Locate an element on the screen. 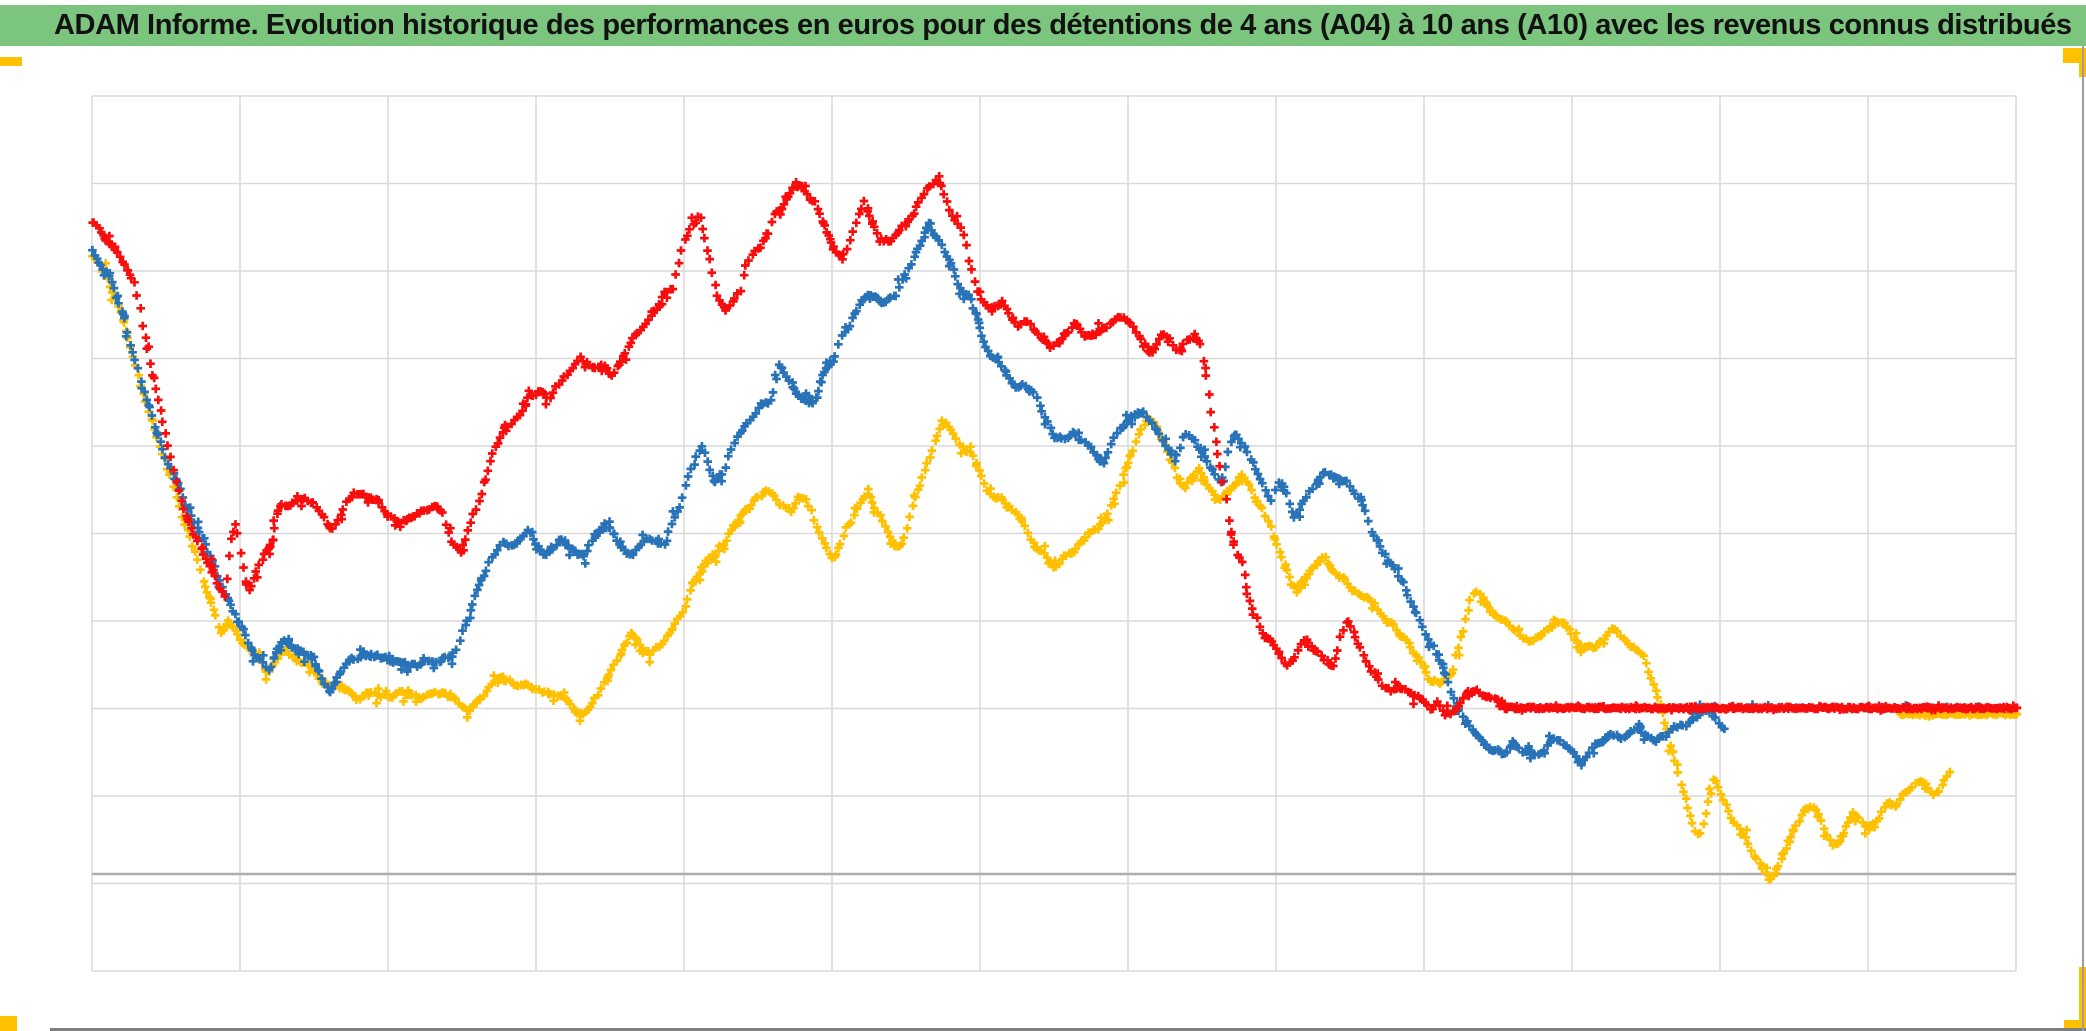  gold-bracket-bottom-right-h is located at coordinates (2075, 1025).